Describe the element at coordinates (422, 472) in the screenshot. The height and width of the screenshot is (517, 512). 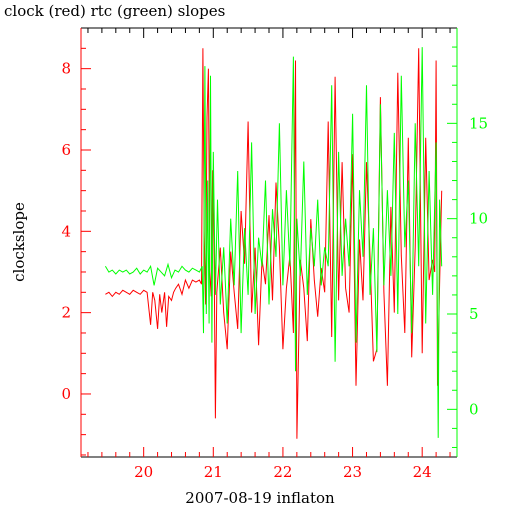
I see `x-tick-label: 24` at that location.